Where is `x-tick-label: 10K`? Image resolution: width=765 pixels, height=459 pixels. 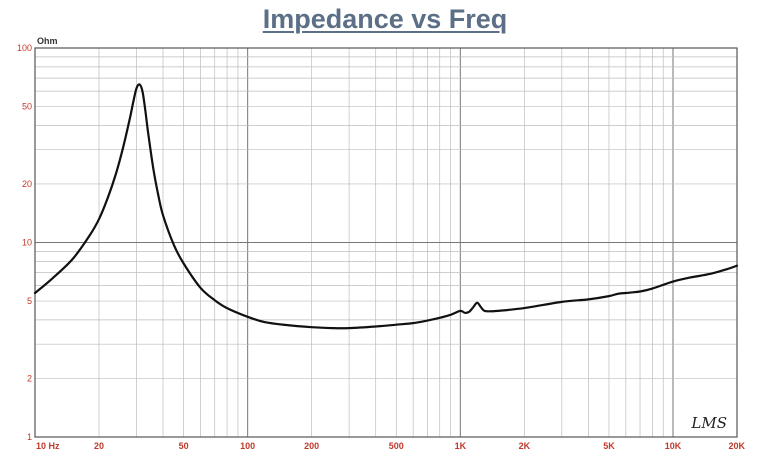
x-tick-label: 10K is located at coordinates (673, 446).